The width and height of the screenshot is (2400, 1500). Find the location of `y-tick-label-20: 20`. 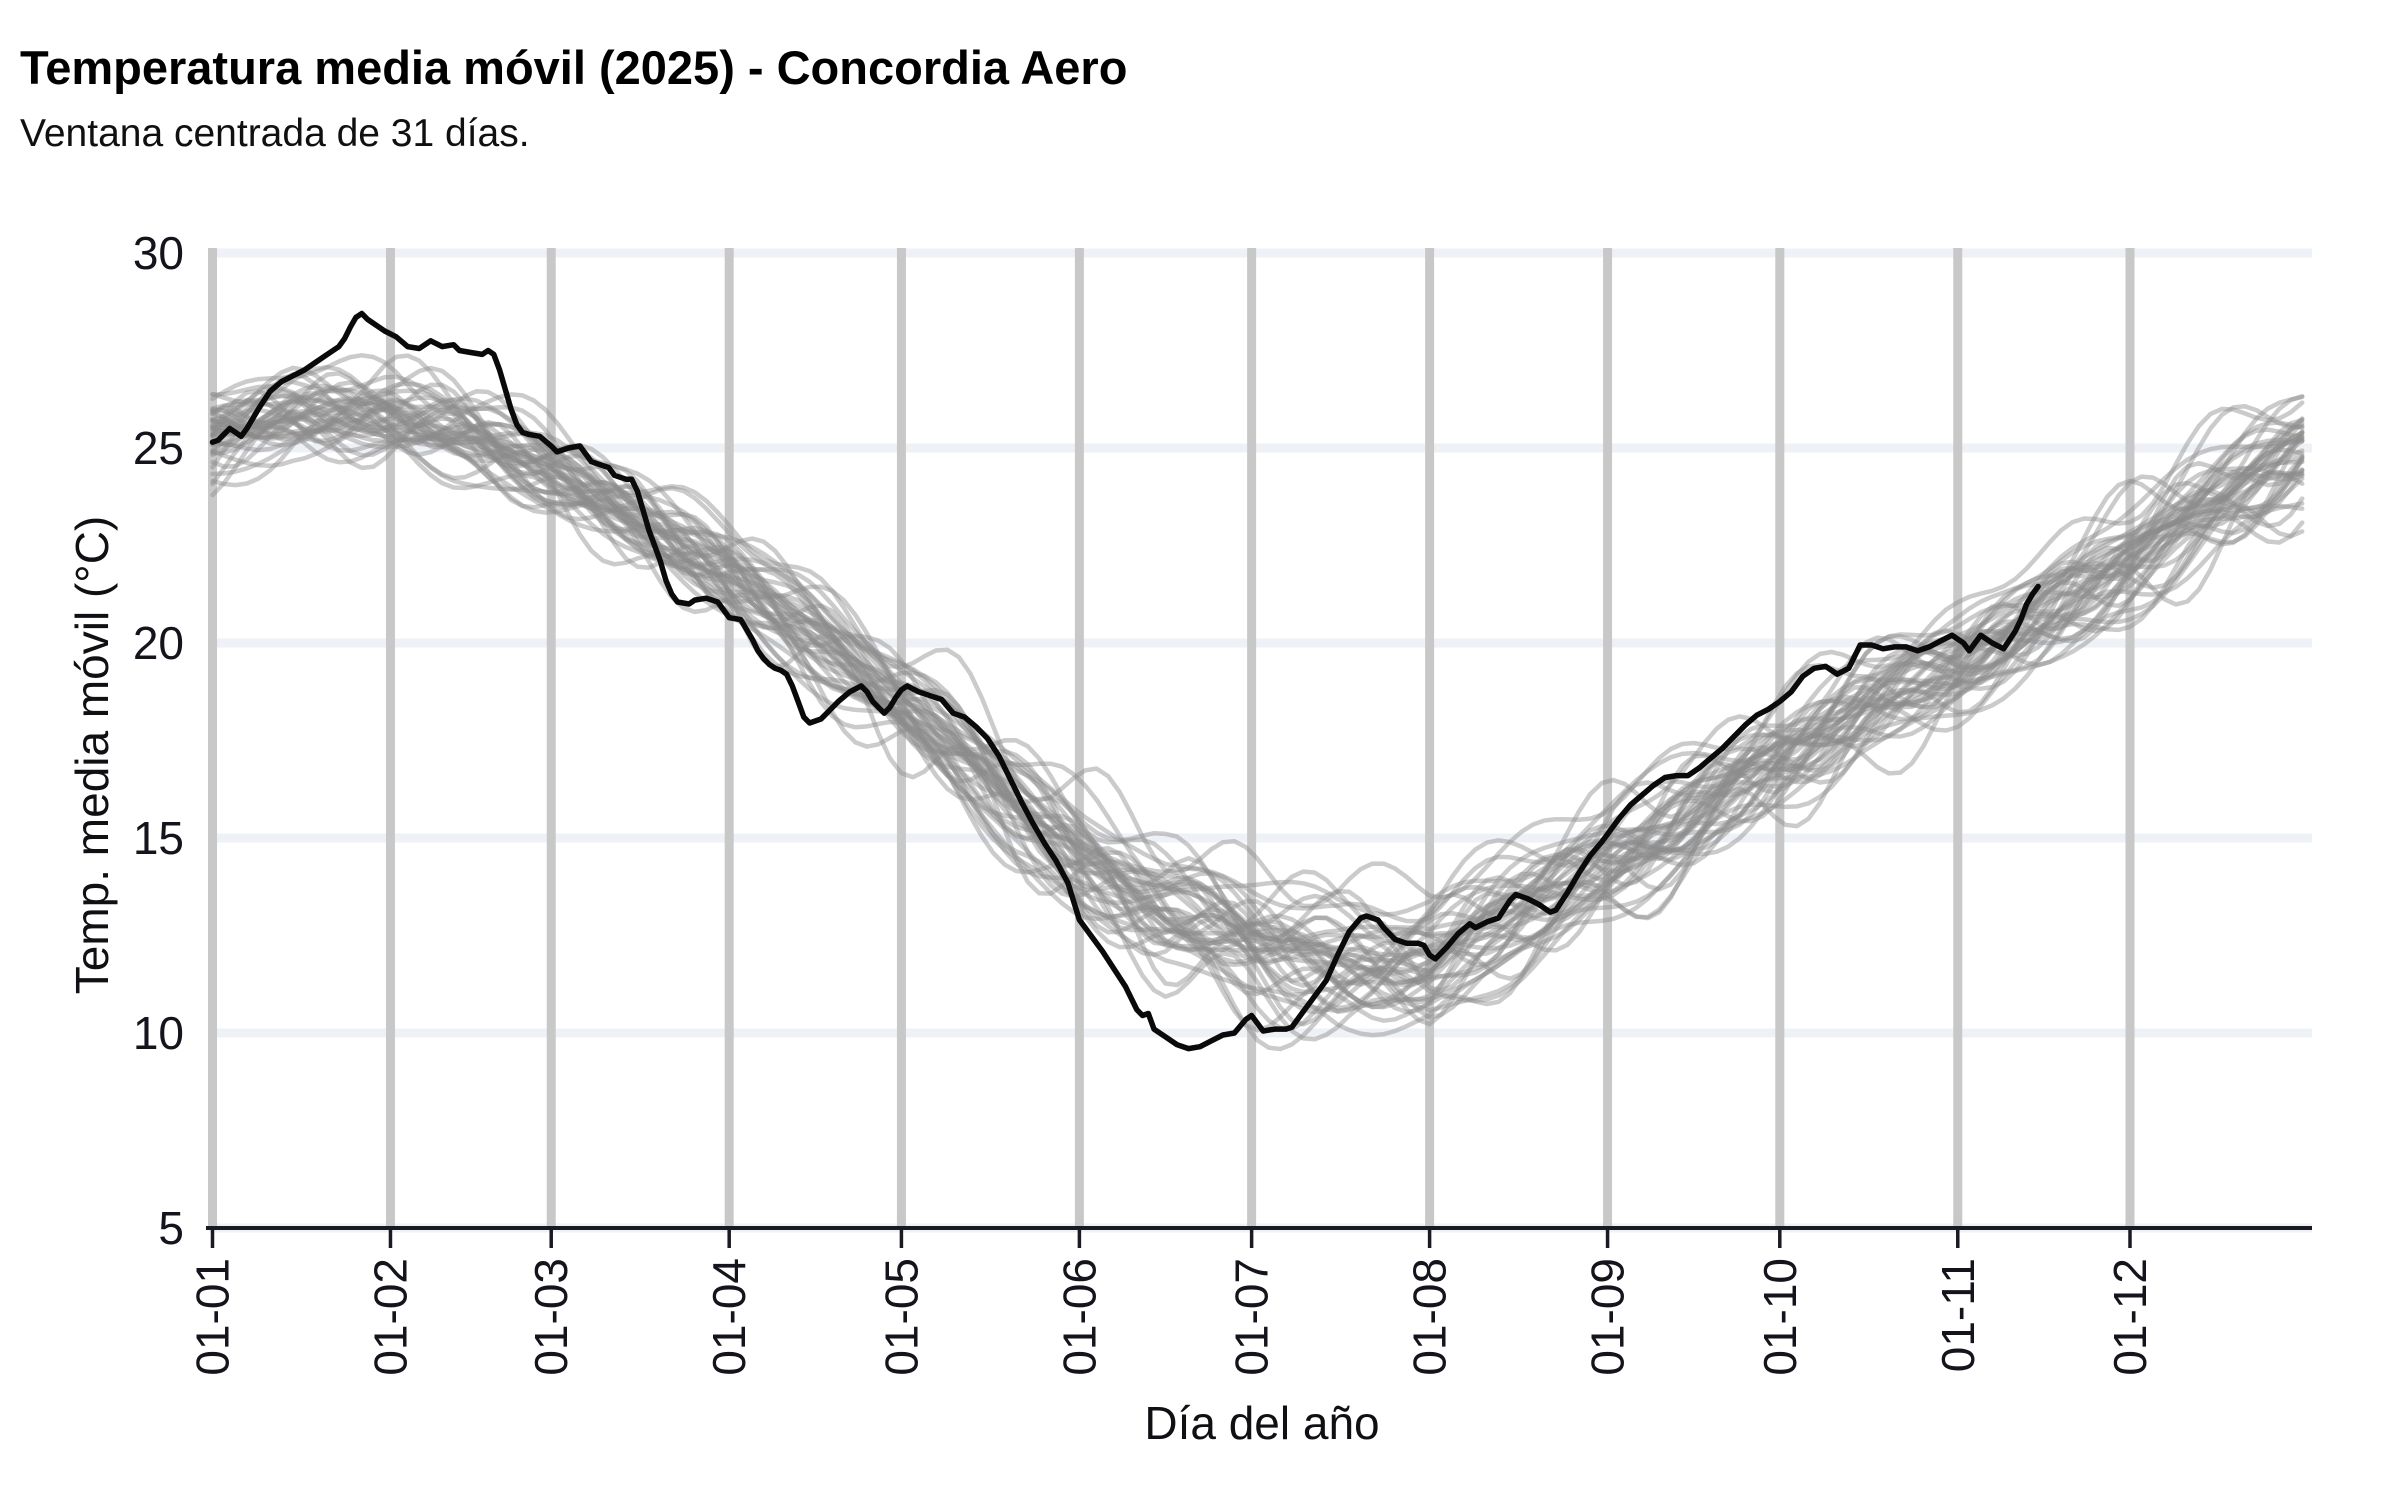

y-tick-label-20: 20 is located at coordinates (158, 643).